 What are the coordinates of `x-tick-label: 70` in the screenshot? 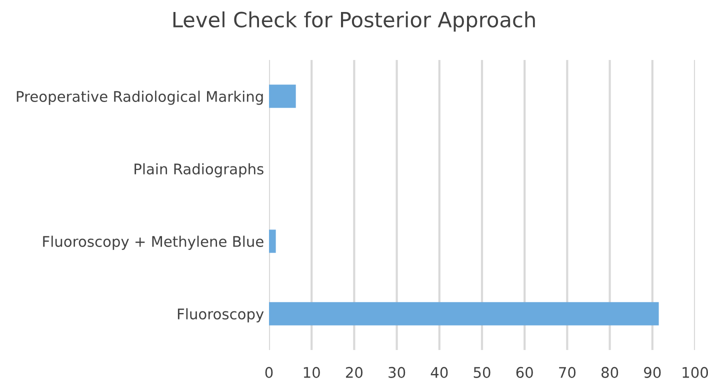 It's located at (567, 372).